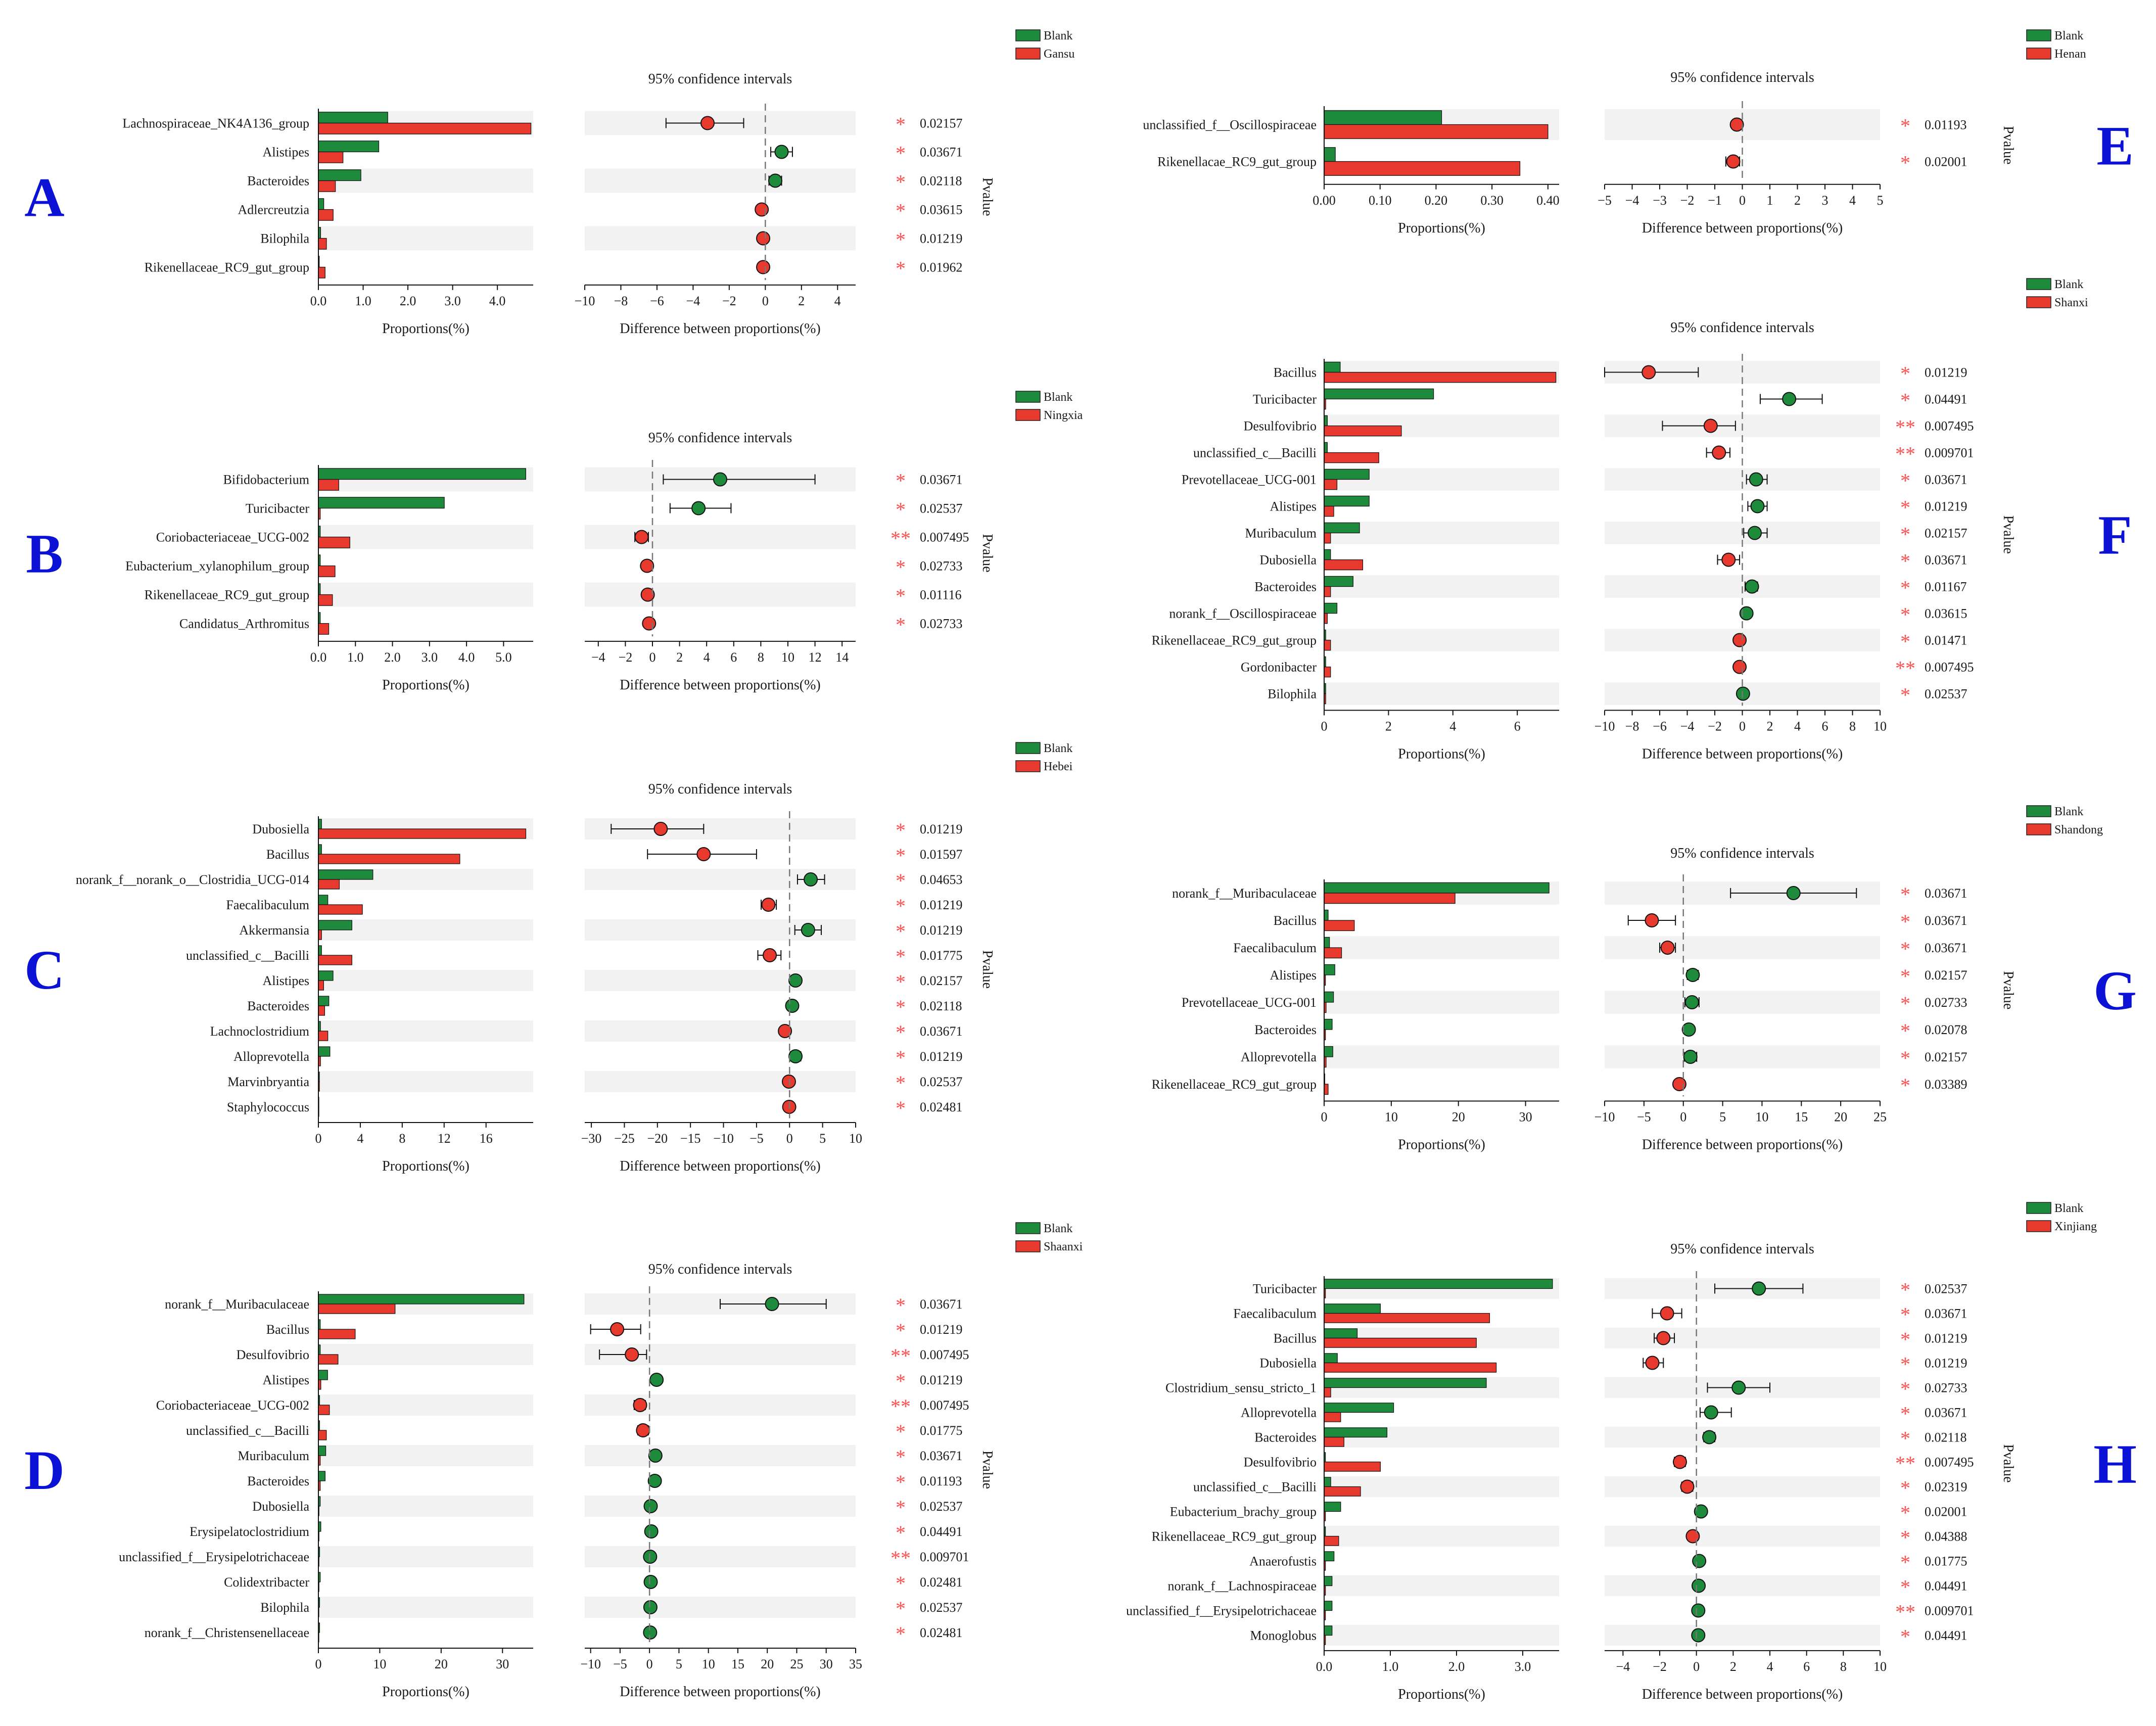  I want to click on pvalue-text: 0.007495, so click(1949, 1462).